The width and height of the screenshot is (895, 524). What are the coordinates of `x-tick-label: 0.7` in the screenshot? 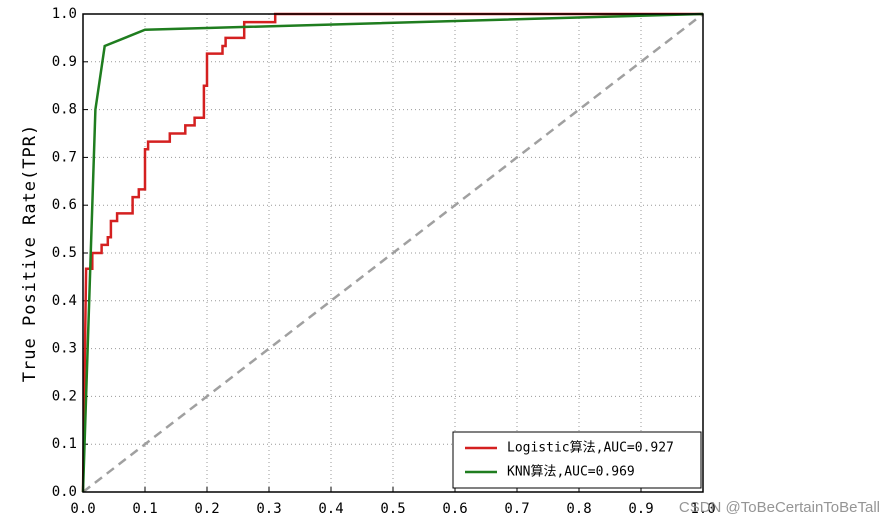 It's located at (516, 509).